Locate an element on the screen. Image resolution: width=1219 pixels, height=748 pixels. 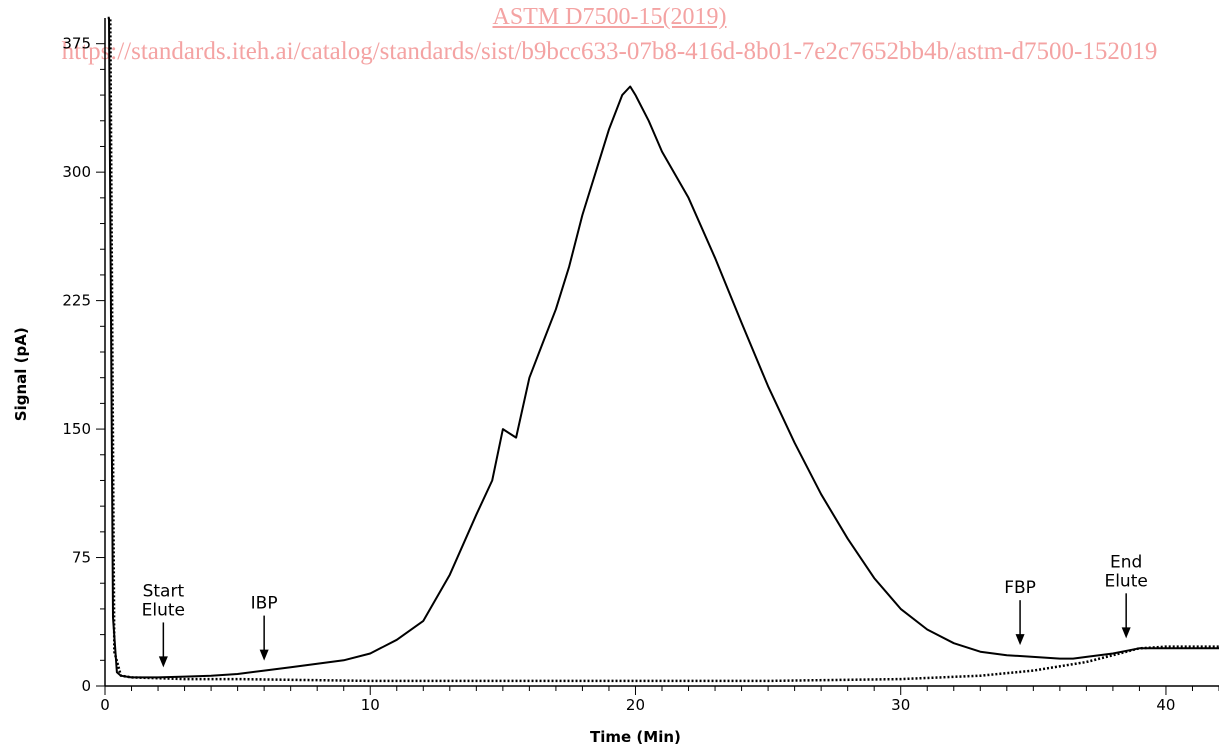
annotation-label: IBP is located at coordinates (264, 604).